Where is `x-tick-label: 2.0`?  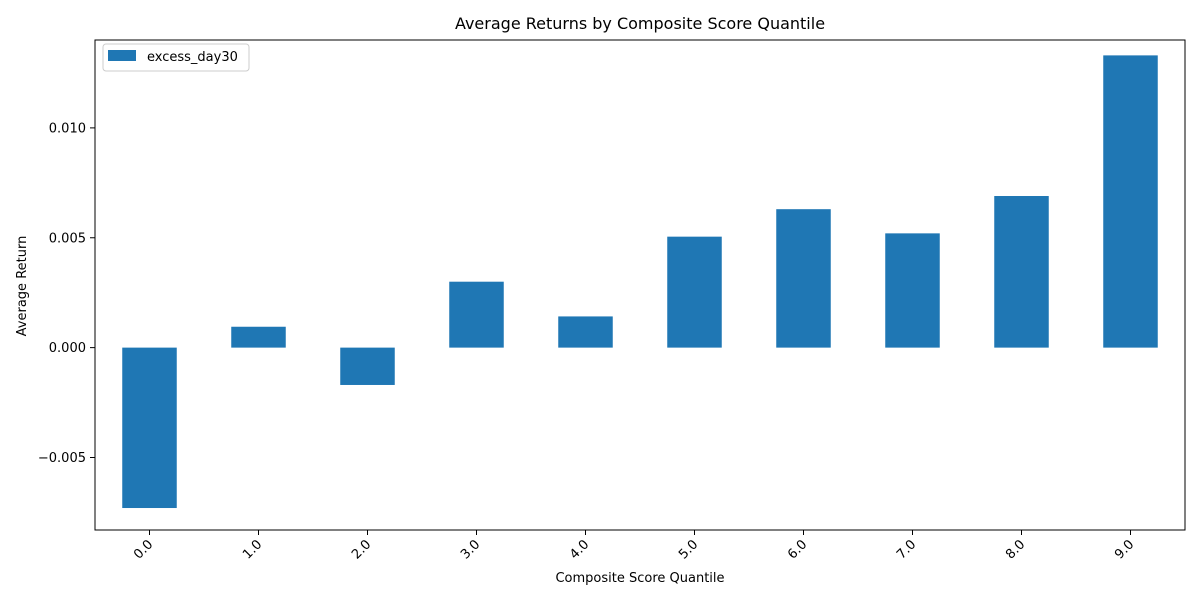
x-tick-label: 2.0 is located at coordinates (361, 549).